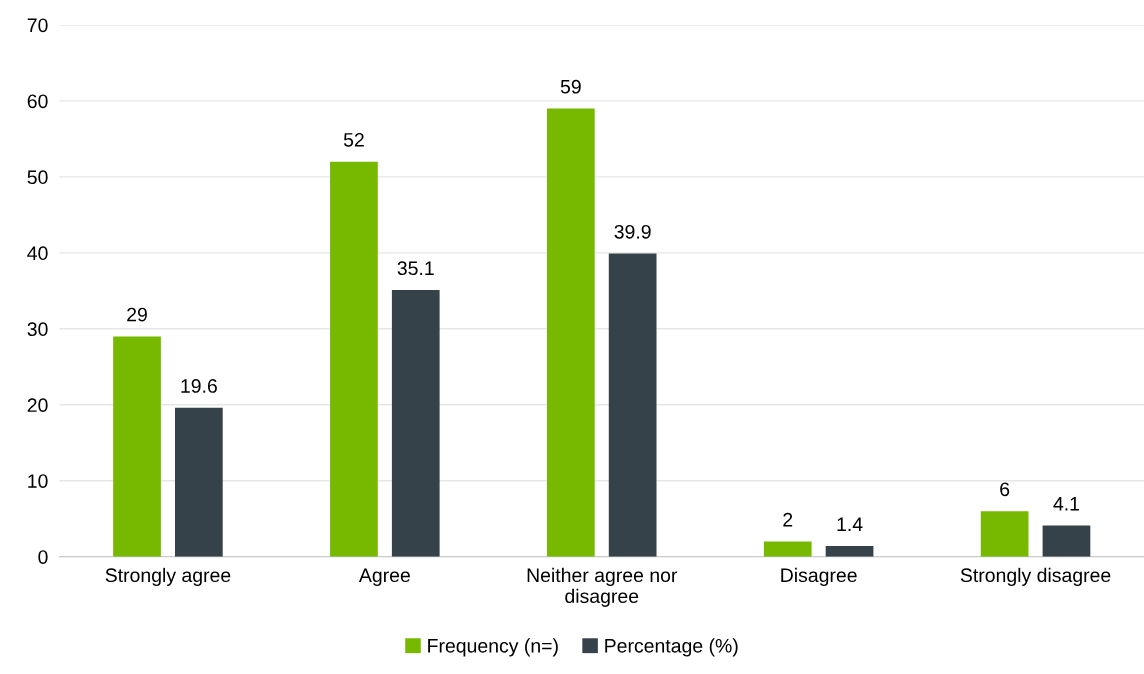 The image size is (1144, 674). What do you see at coordinates (788, 519) in the screenshot?
I see `data-label: 2` at bounding box center [788, 519].